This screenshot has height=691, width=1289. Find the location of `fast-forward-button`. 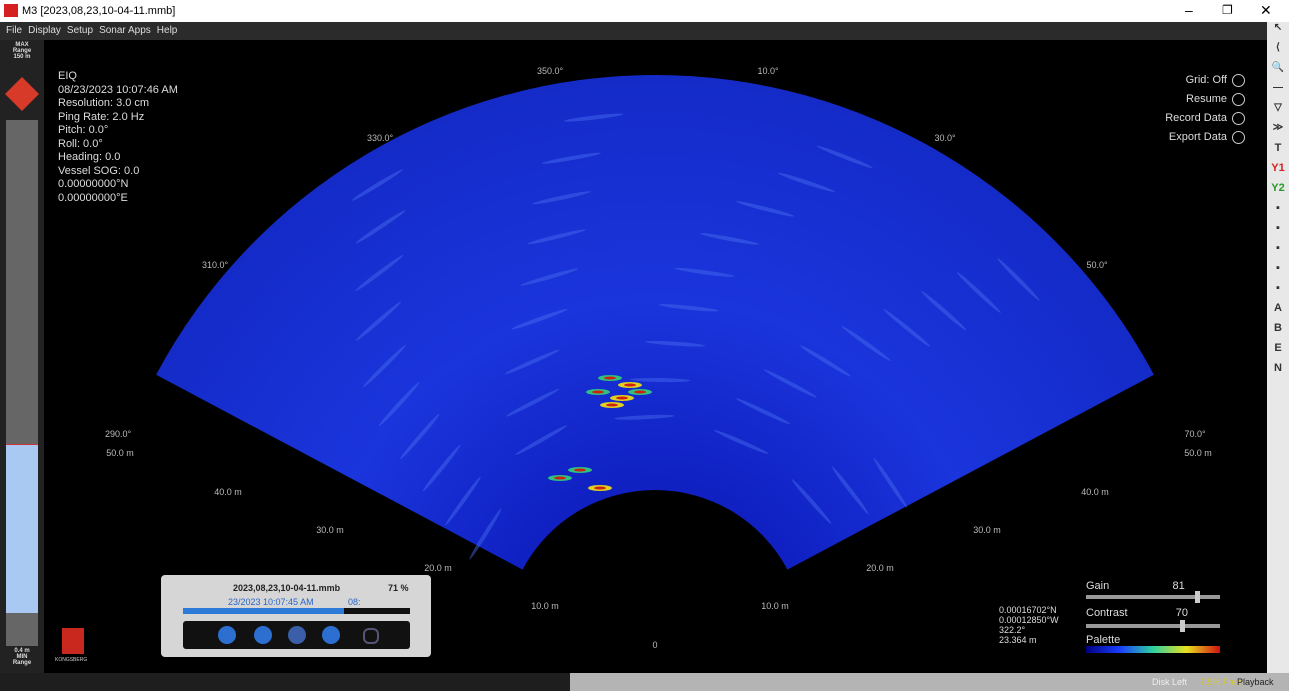

fast-forward-button is located at coordinates (297, 635).